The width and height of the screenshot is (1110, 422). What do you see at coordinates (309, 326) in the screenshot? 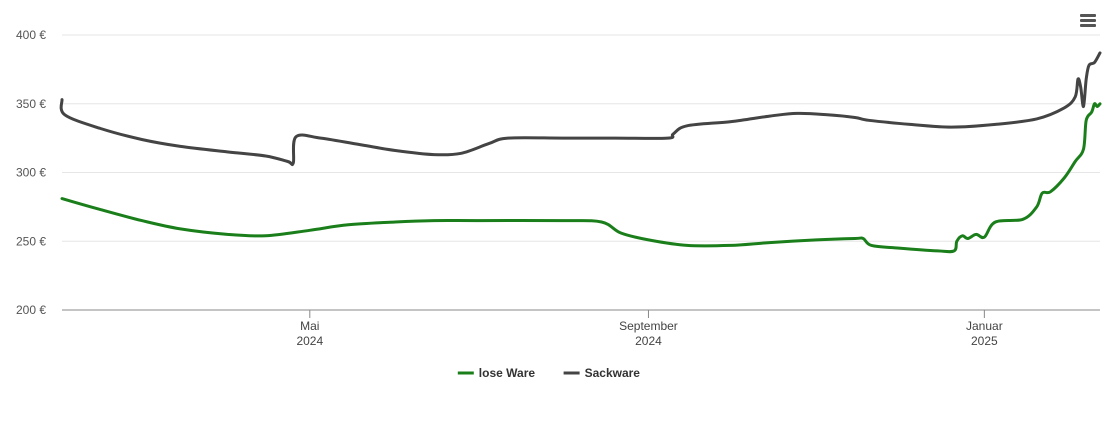
I see `x-tick-label: Mai` at bounding box center [309, 326].